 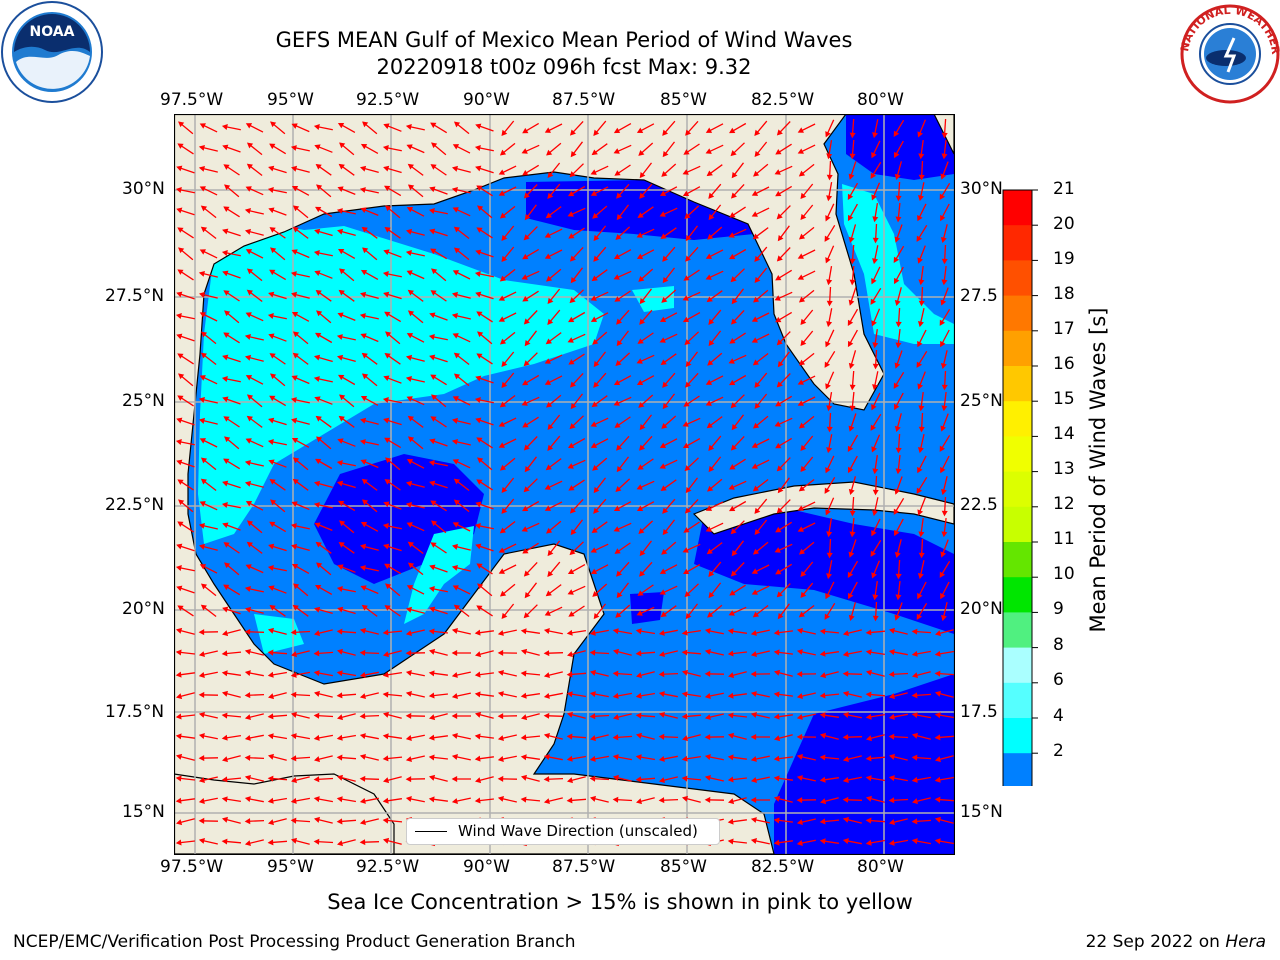 What do you see at coordinates (1155, 942) in the screenshot?
I see `footer-date-text: 22 Sep 2022 on` at bounding box center [1155, 942].